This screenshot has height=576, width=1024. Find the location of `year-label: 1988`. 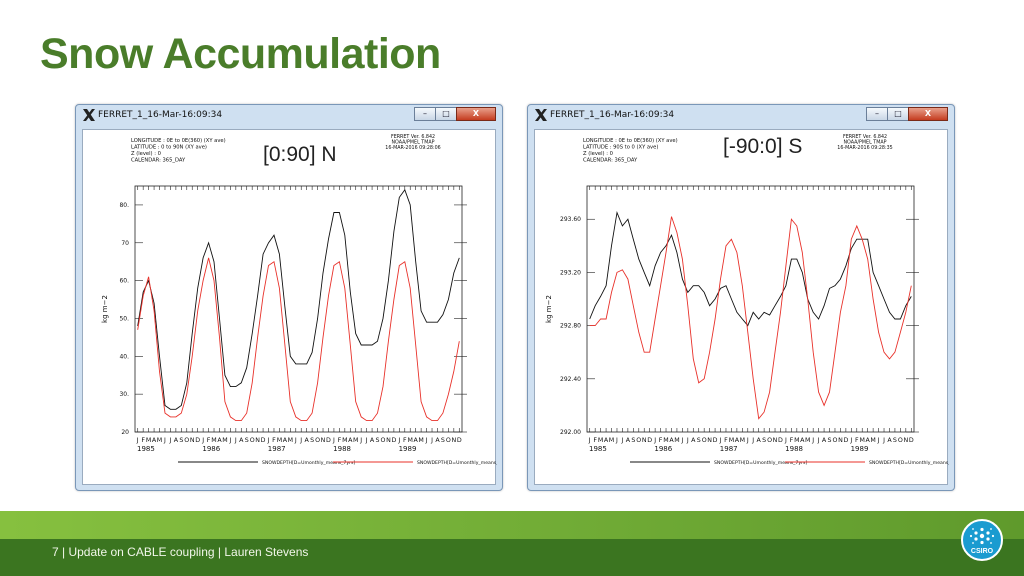

year-label: 1988 is located at coordinates (342, 449).